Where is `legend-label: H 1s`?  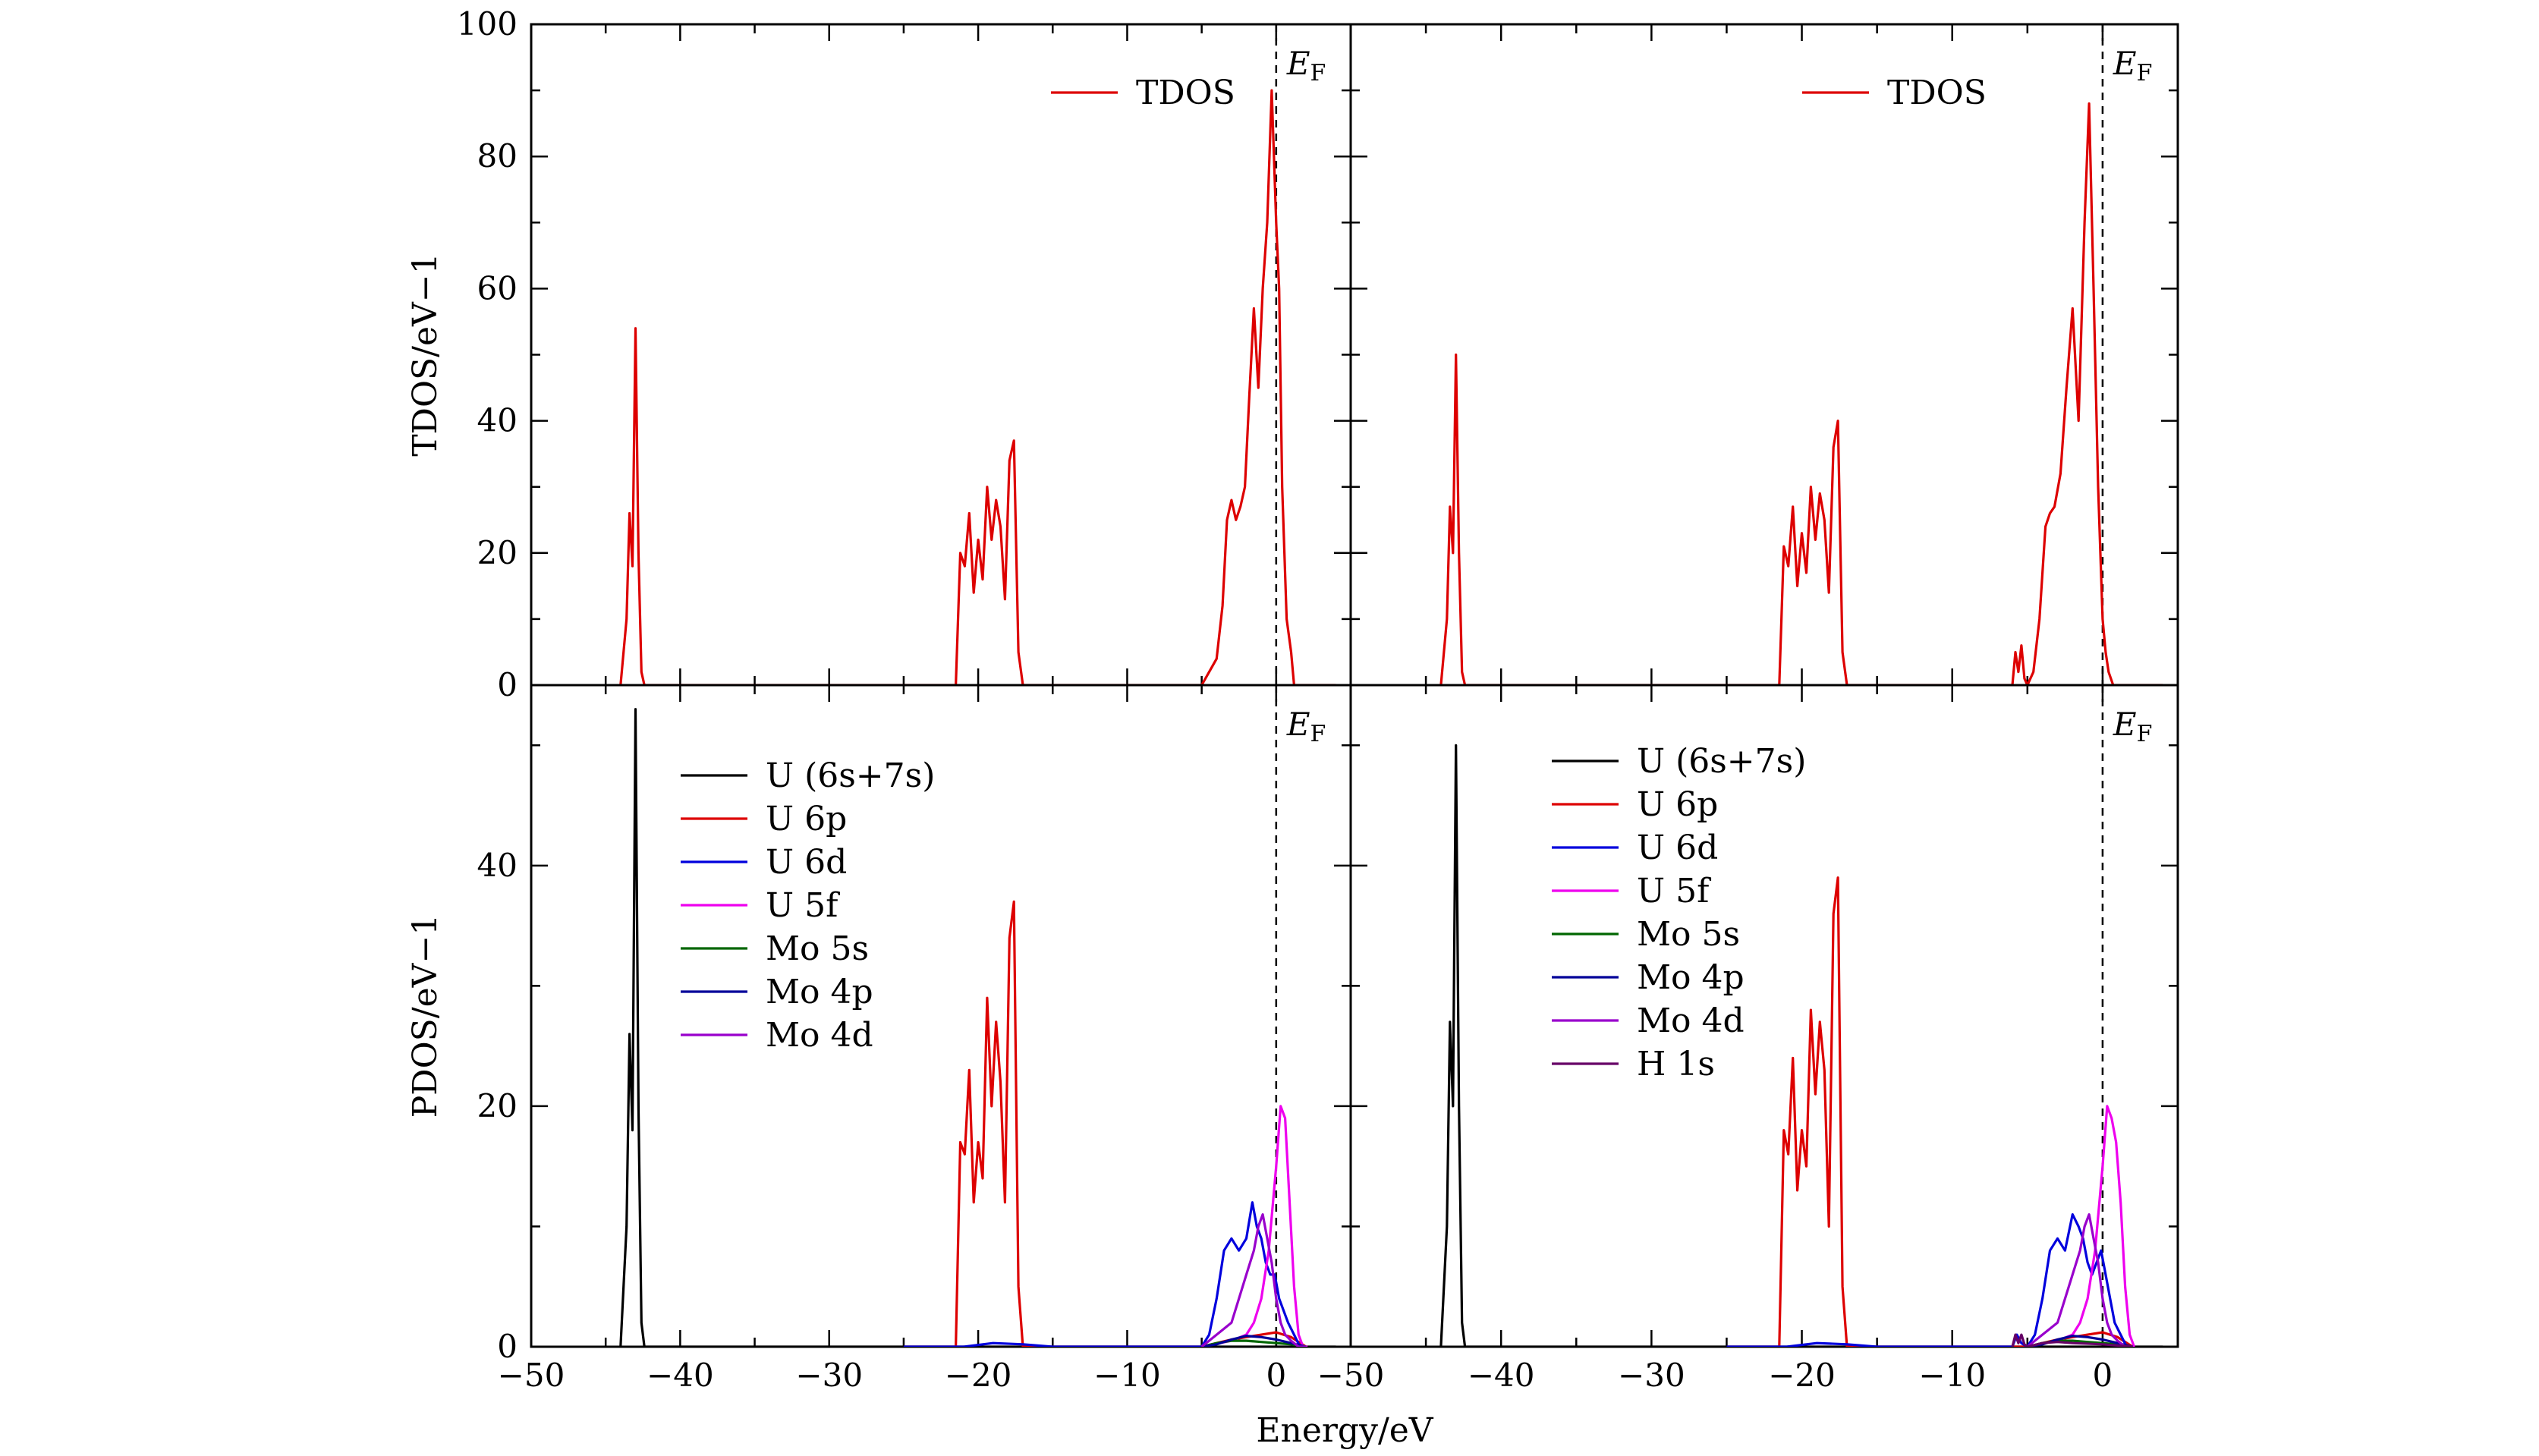
legend-label: H 1s is located at coordinates (1676, 1064).